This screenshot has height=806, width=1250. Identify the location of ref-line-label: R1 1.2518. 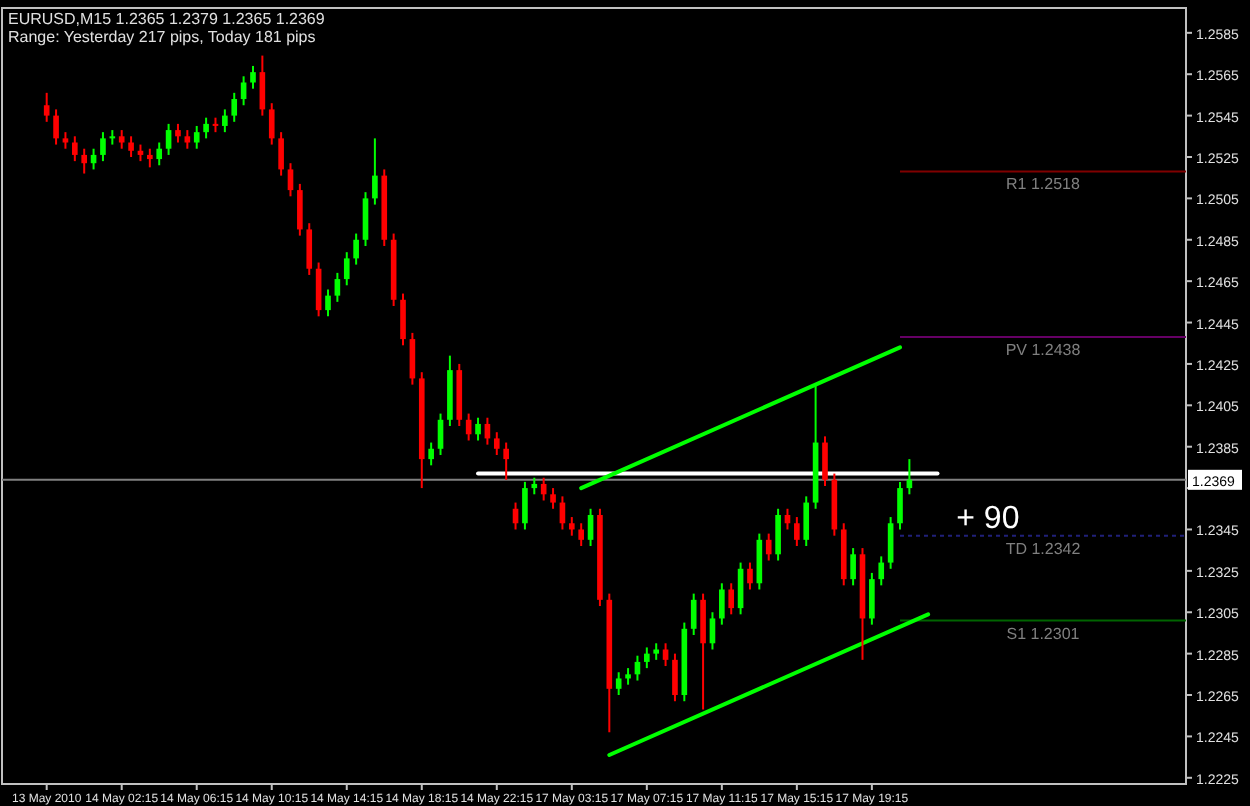
(1044, 184).